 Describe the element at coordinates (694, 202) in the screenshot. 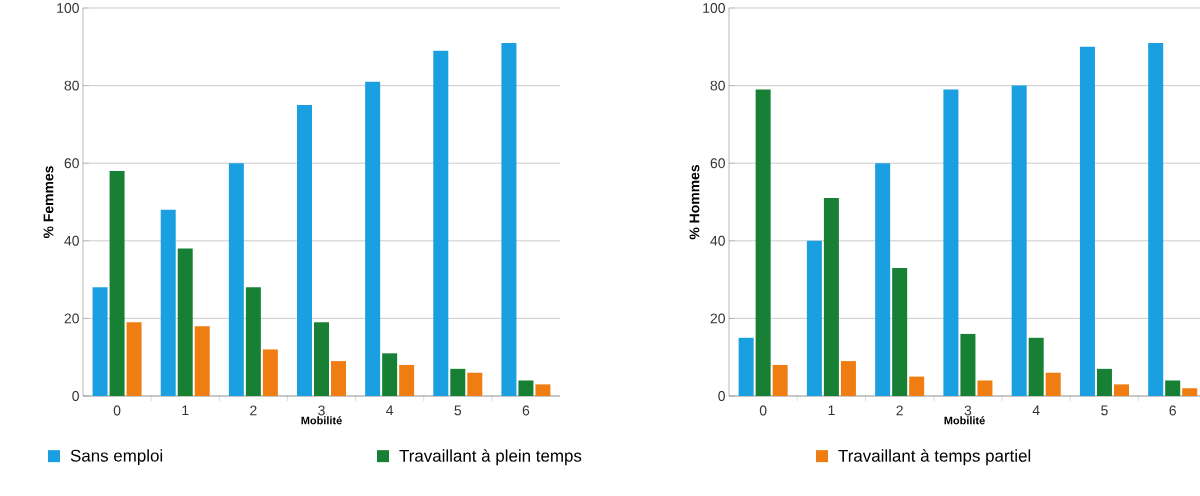

I see `y-axis-title: % Hommes` at that location.